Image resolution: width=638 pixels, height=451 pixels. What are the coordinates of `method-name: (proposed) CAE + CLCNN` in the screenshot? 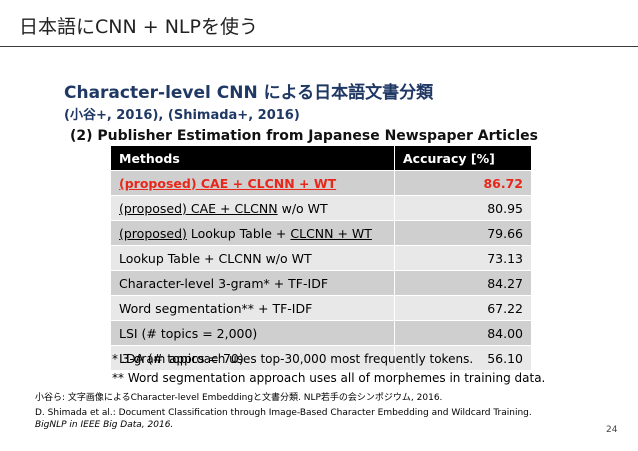 It's located at (198, 208).